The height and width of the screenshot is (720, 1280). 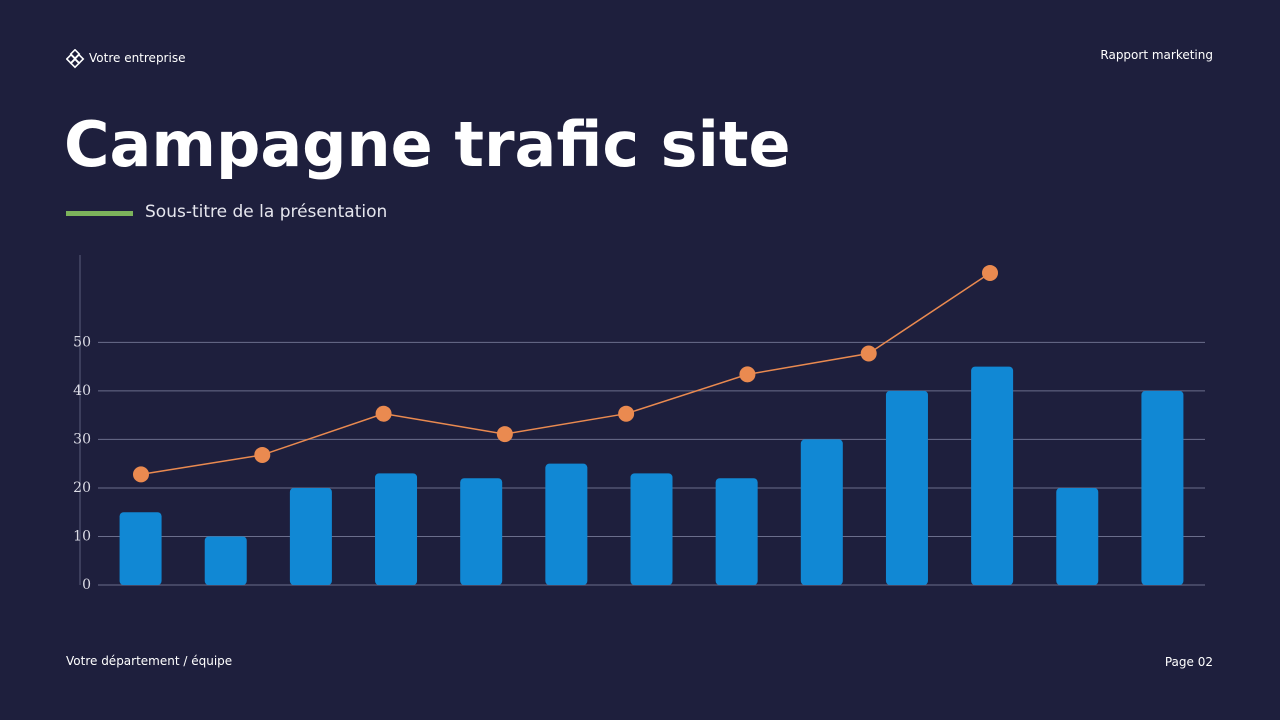 What do you see at coordinates (99, 213) in the screenshot?
I see `accent-bar` at bounding box center [99, 213].